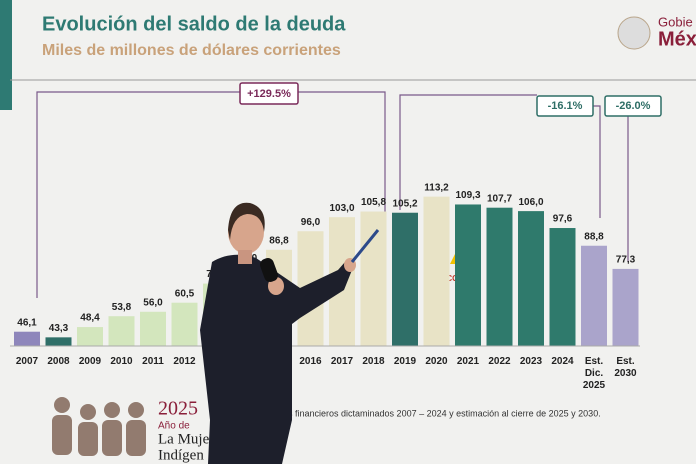 The width and height of the screenshot is (696, 464). Describe the element at coordinates (311, 222) in the screenshot. I see `value-label: 96,0` at that location.